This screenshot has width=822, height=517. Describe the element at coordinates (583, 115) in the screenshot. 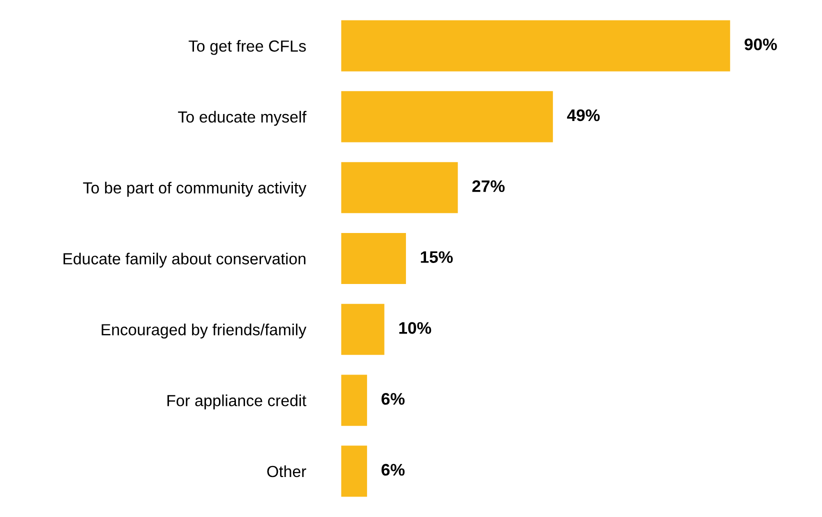

I see `data-label: 49%` at that location.